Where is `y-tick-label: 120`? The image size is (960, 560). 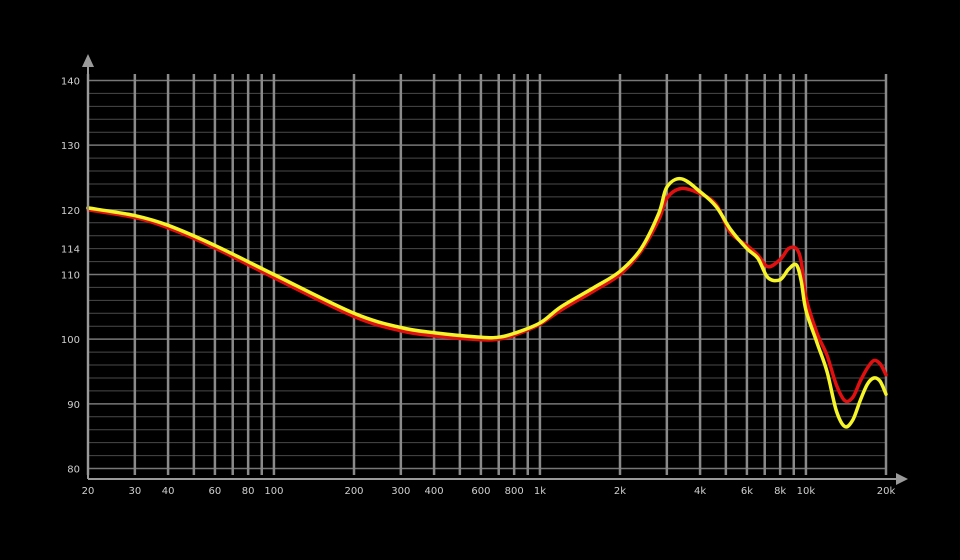
y-tick-label: 120 is located at coordinates (70, 211).